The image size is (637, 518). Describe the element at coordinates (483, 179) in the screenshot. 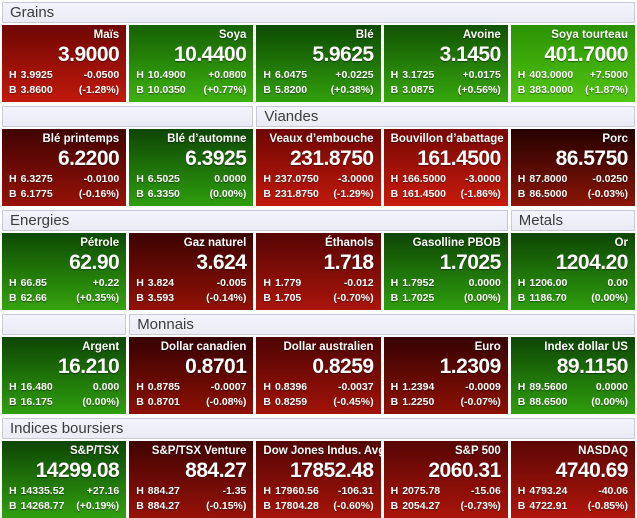

I see `change-value: -3.0000` at that location.